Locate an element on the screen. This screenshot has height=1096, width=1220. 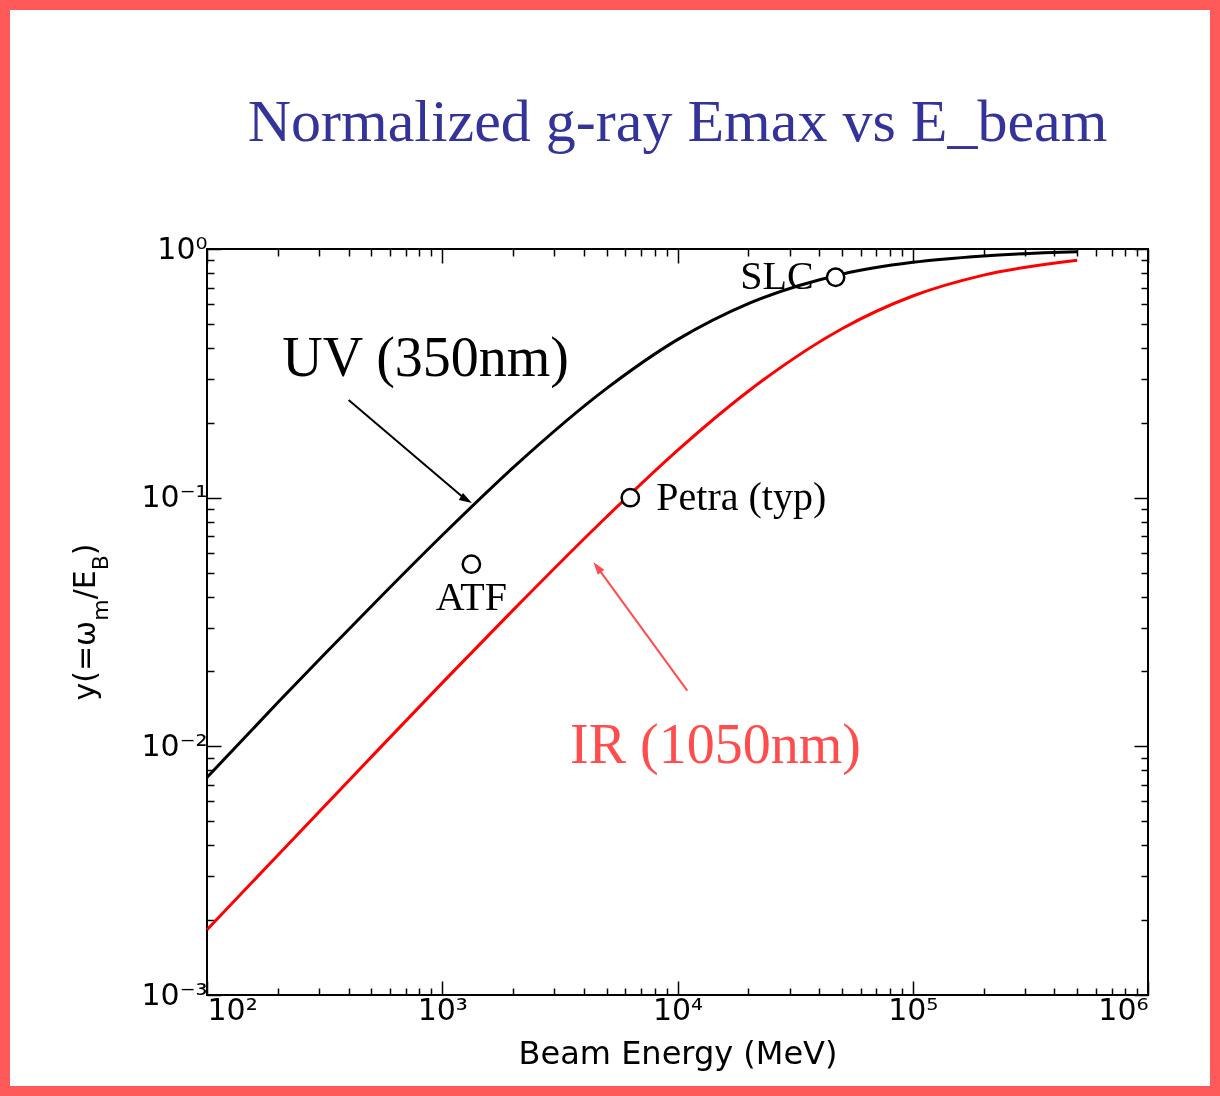
text: IR (1050nm) is located at coordinates (715, 744).